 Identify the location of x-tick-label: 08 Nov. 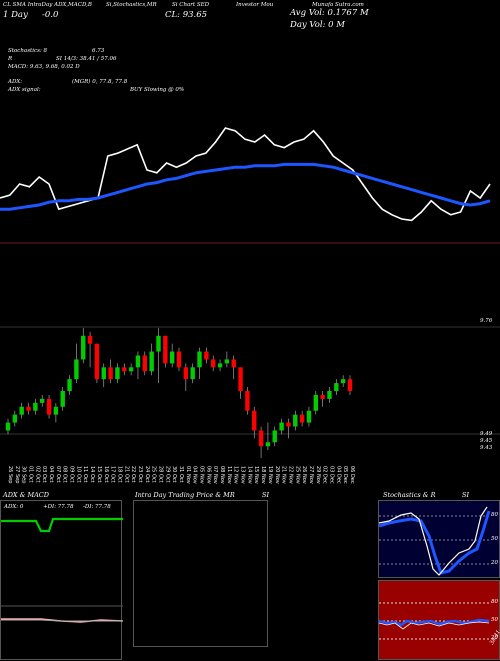
(222, 475).